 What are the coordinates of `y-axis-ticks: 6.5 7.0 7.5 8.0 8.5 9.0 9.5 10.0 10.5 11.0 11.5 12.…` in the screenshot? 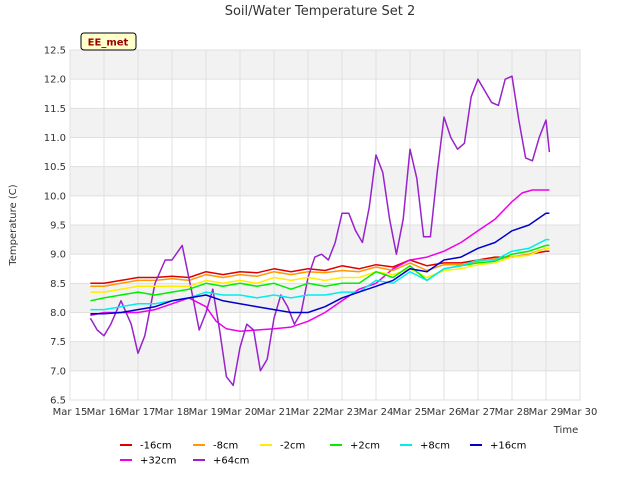 It's located at (55, 226).